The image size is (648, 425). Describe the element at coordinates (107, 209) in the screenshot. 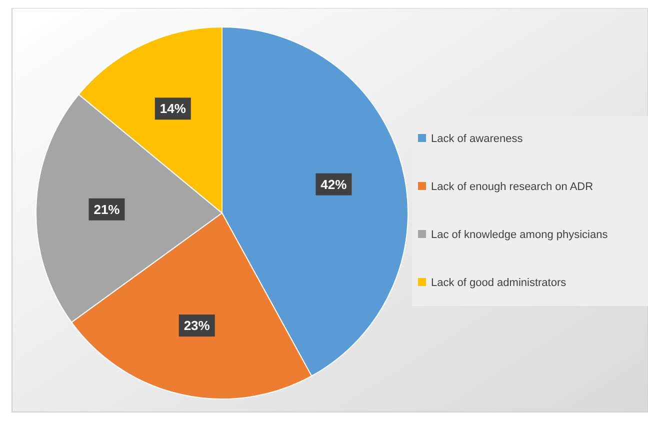

I see `data-label: 21%` at that location.